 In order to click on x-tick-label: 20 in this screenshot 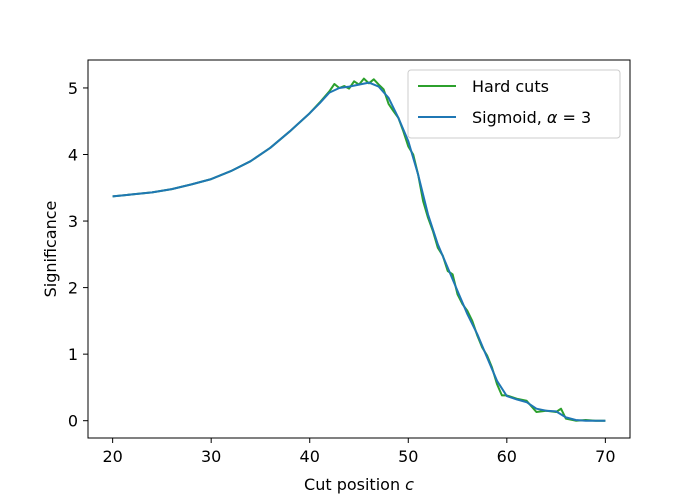, I will do `click(112, 456)`.